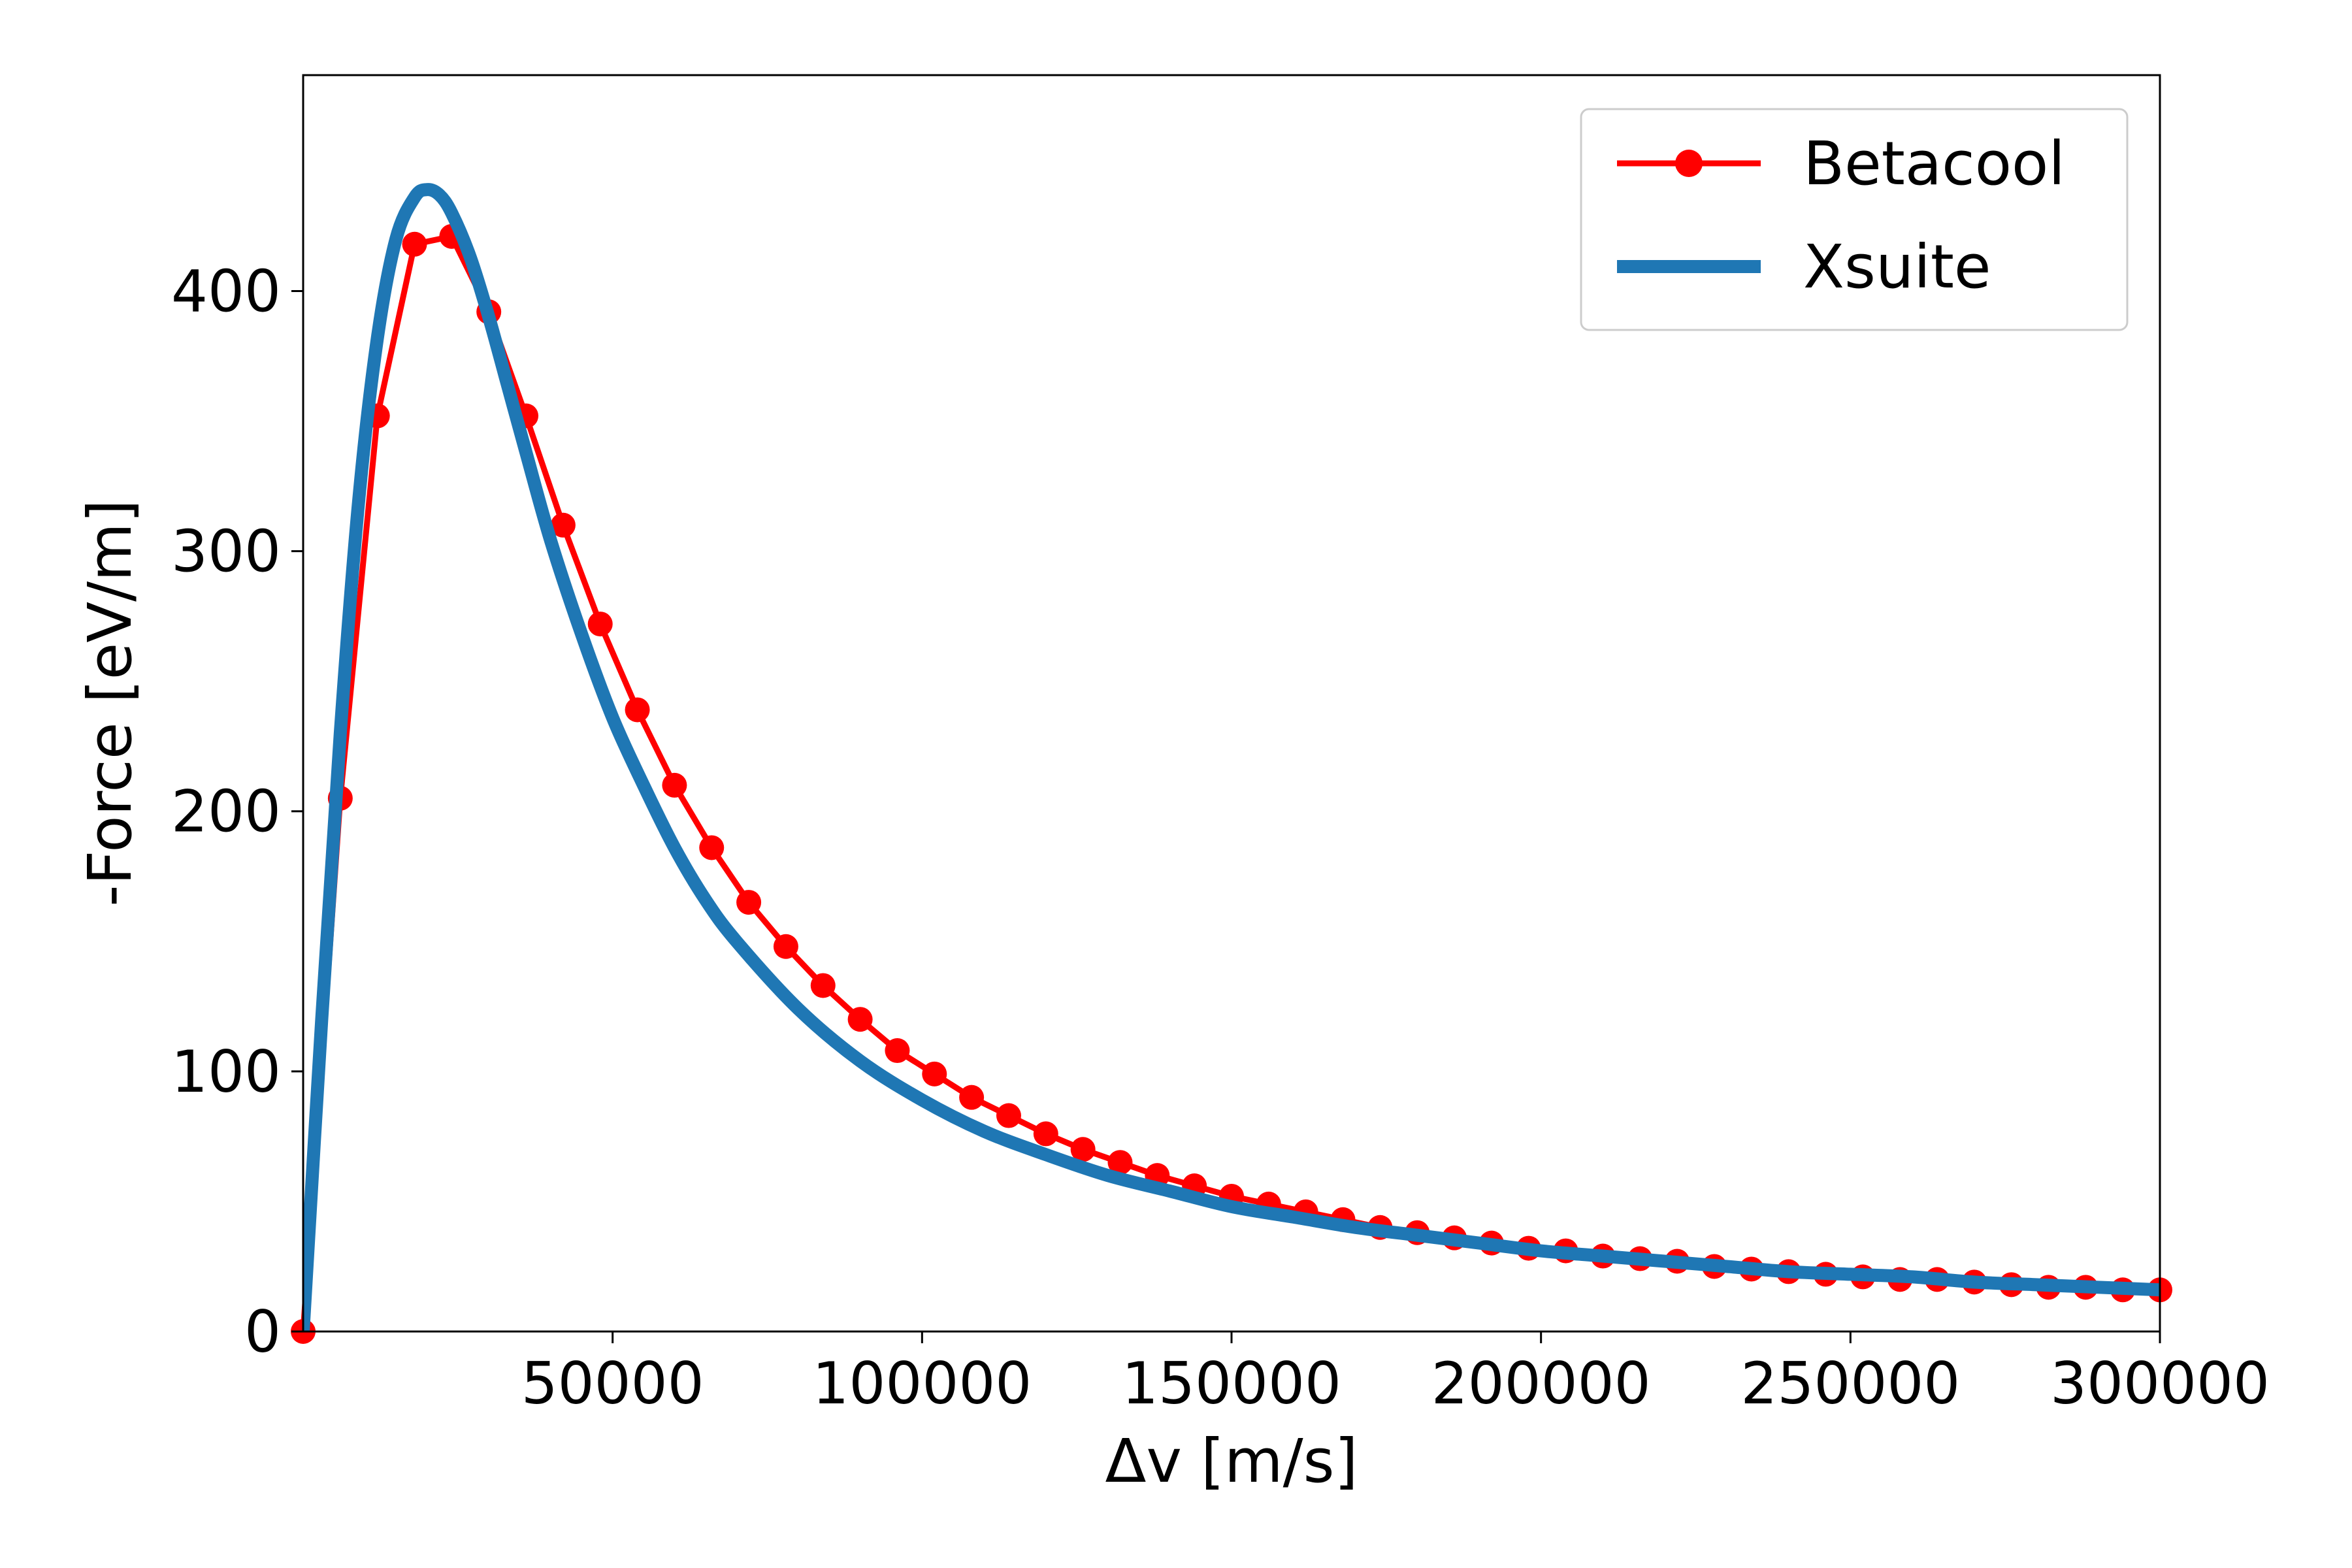 The height and width of the screenshot is (1568, 2352). Describe the element at coordinates (110, 702) in the screenshot. I see `y-axis-label: -Force [eV/m]` at that location.